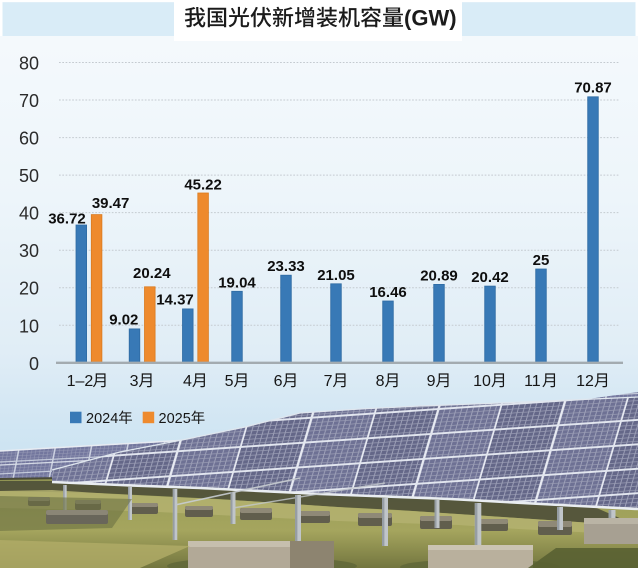 The image size is (638, 573). Describe the element at coordinates (29, 214) in the screenshot. I see `svg-text: 40` at that location.